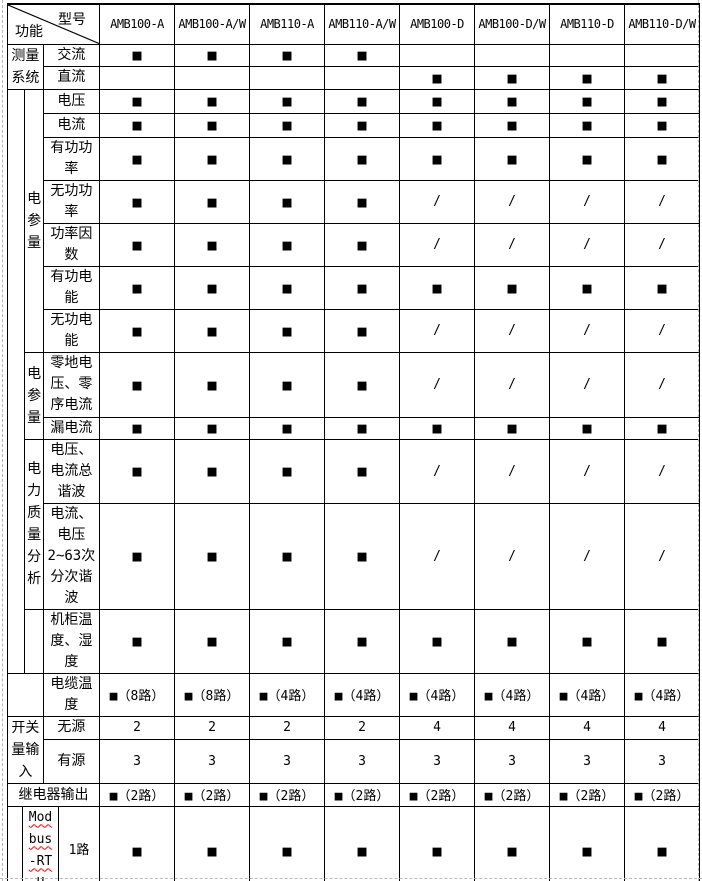 This screenshot has height=881, width=702. What do you see at coordinates (354, 330) in the screenshot?
I see `table-row: 无功电 能 ■ ■ ■ ■ / / / /` at bounding box center [354, 330].